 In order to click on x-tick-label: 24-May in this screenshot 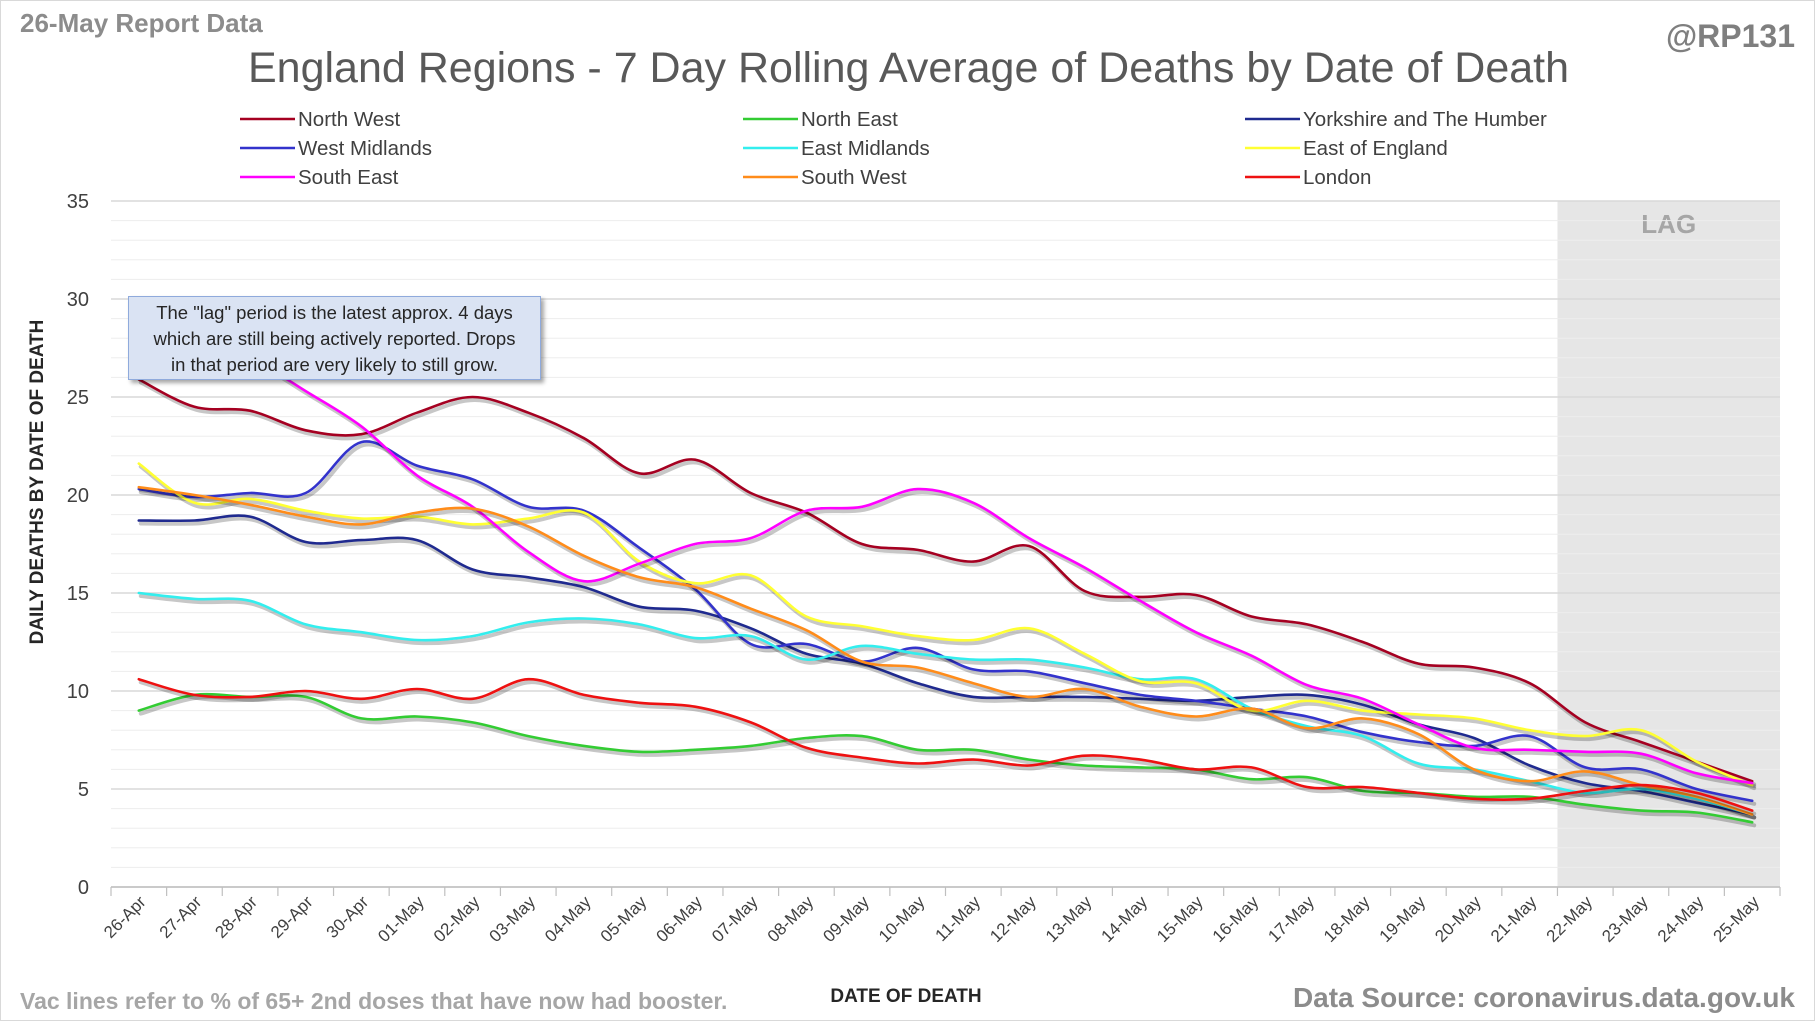, I will do `click(1681, 919)`.